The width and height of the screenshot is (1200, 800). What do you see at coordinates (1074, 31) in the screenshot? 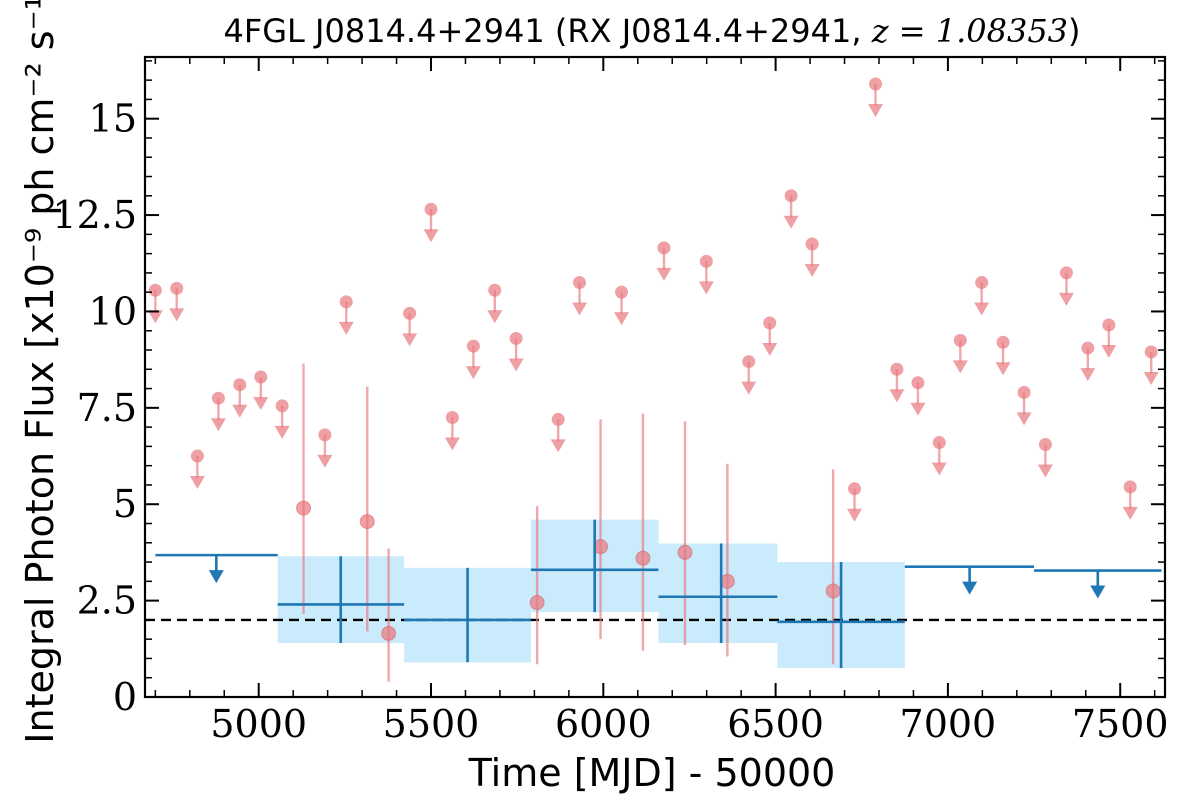
I see `chart-title-close: )` at bounding box center [1074, 31].